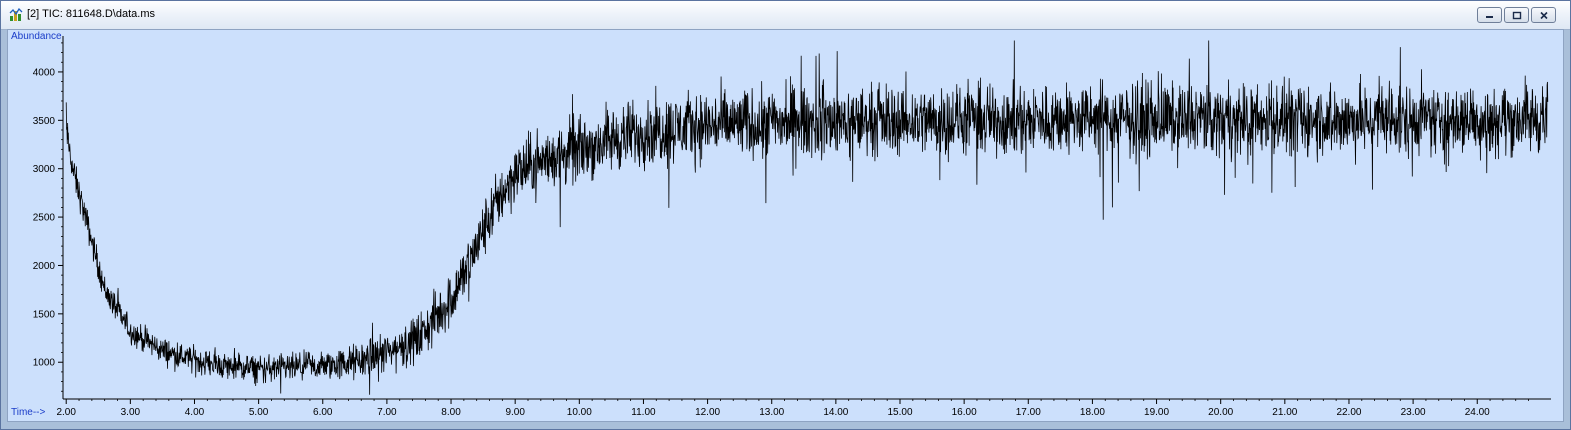 The width and height of the screenshot is (1571, 430). Describe the element at coordinates (964, 412) in the screenshot. I see `x-tick-label: 16.00` at that location.